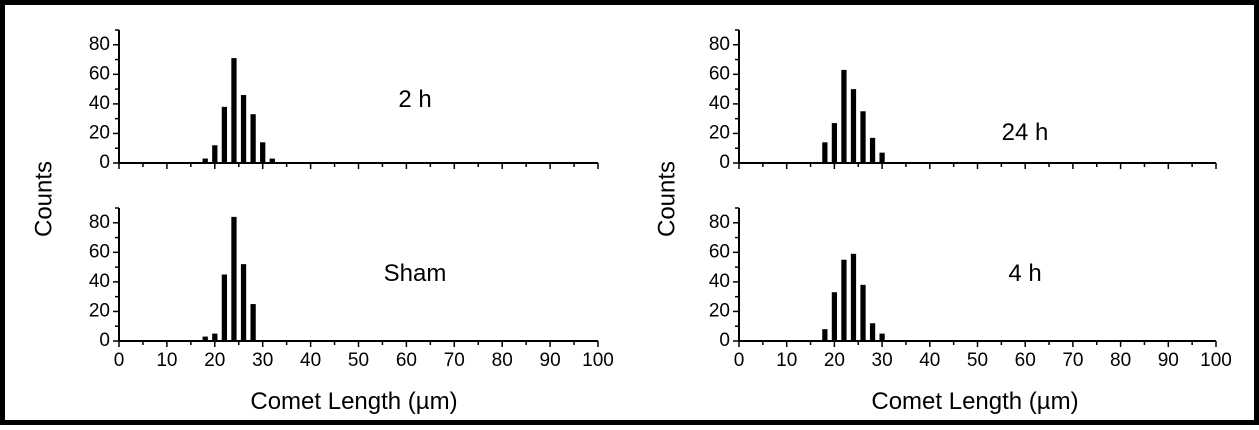 This screenshot has width=1259, height=430. What do you see at coordinates (43, 199) in the screenshot?
I see `y-axis-title-left: Counts` at bounding box center [43, 199].